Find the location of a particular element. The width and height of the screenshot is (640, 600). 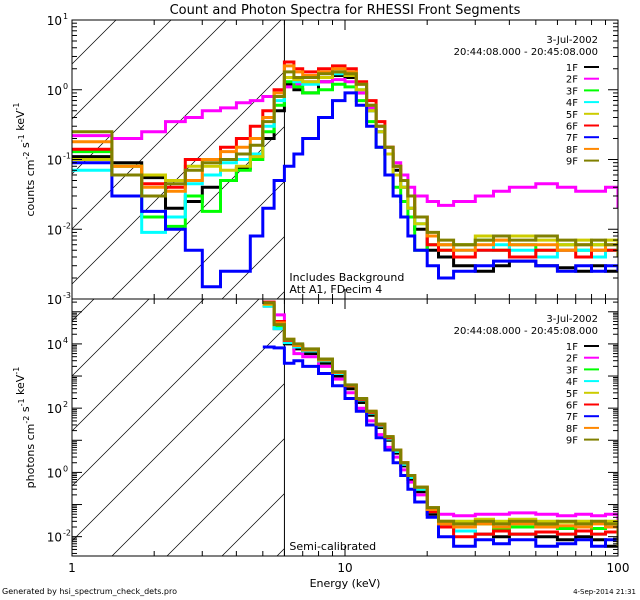

top-y-axis-label: counts cm-2 s-1 keV-1 is located at coordinates (24, 160).